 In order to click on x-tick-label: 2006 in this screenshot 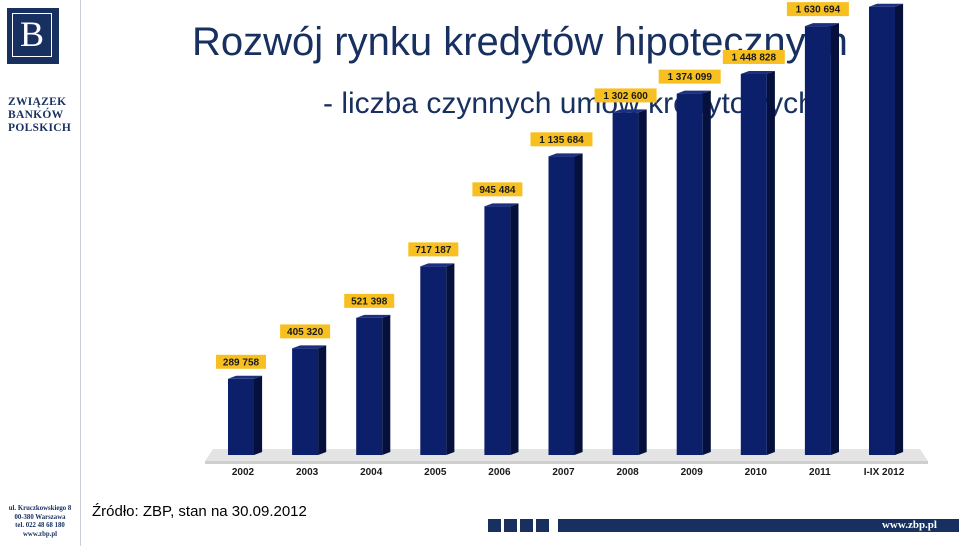, I will do `click(499, 472)`.